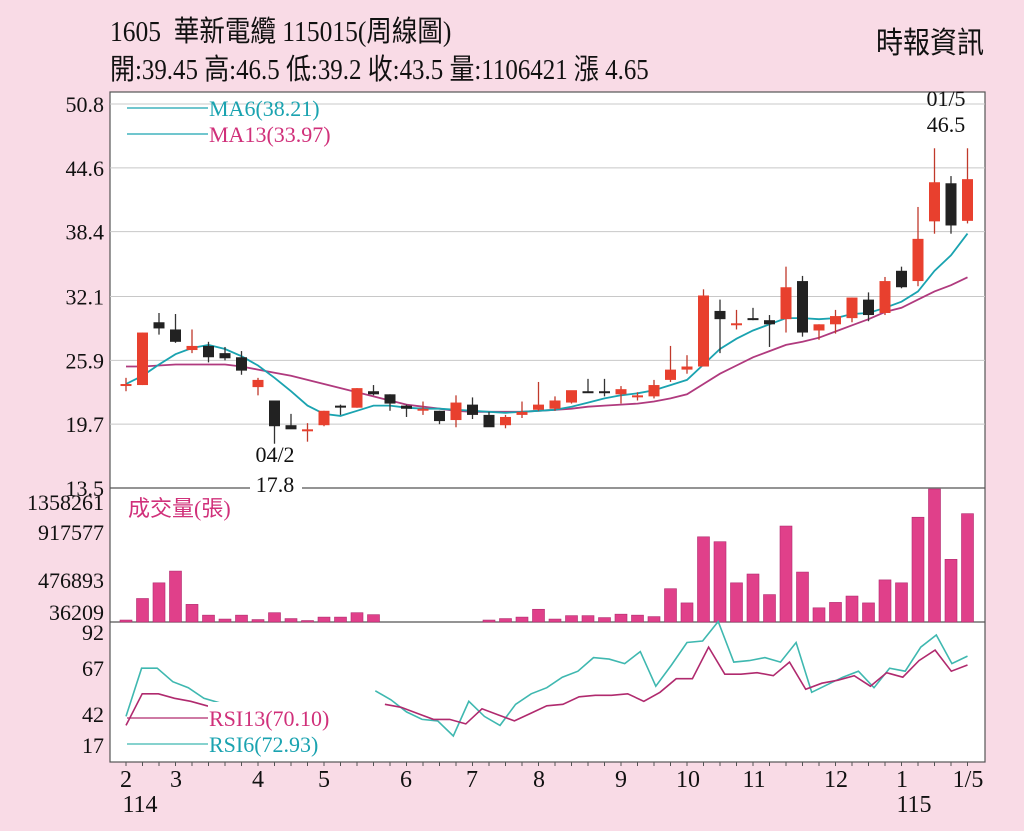 Image resolution: width=1024 pixels, height=831 pixels. What do you see at coordinates (85, 232) in the screenshot?
I see `price-tick-label: 38.4` at bounding box center [85, 232].